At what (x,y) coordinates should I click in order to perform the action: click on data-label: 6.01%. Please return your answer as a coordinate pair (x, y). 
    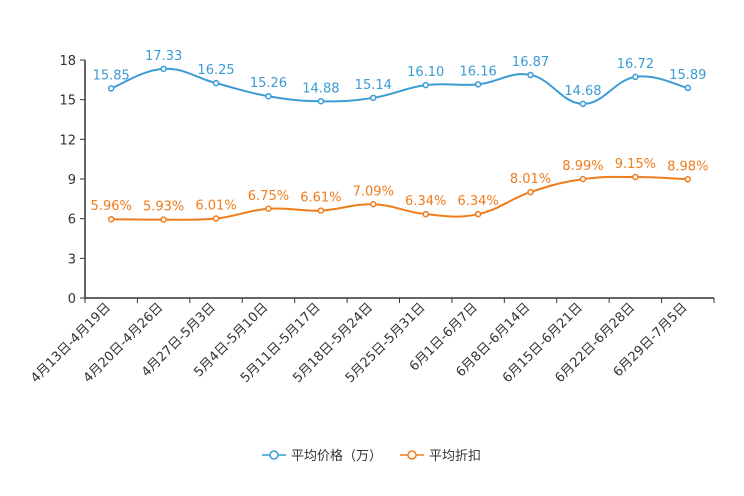
    Looking at the image, I should click on (215, 206).